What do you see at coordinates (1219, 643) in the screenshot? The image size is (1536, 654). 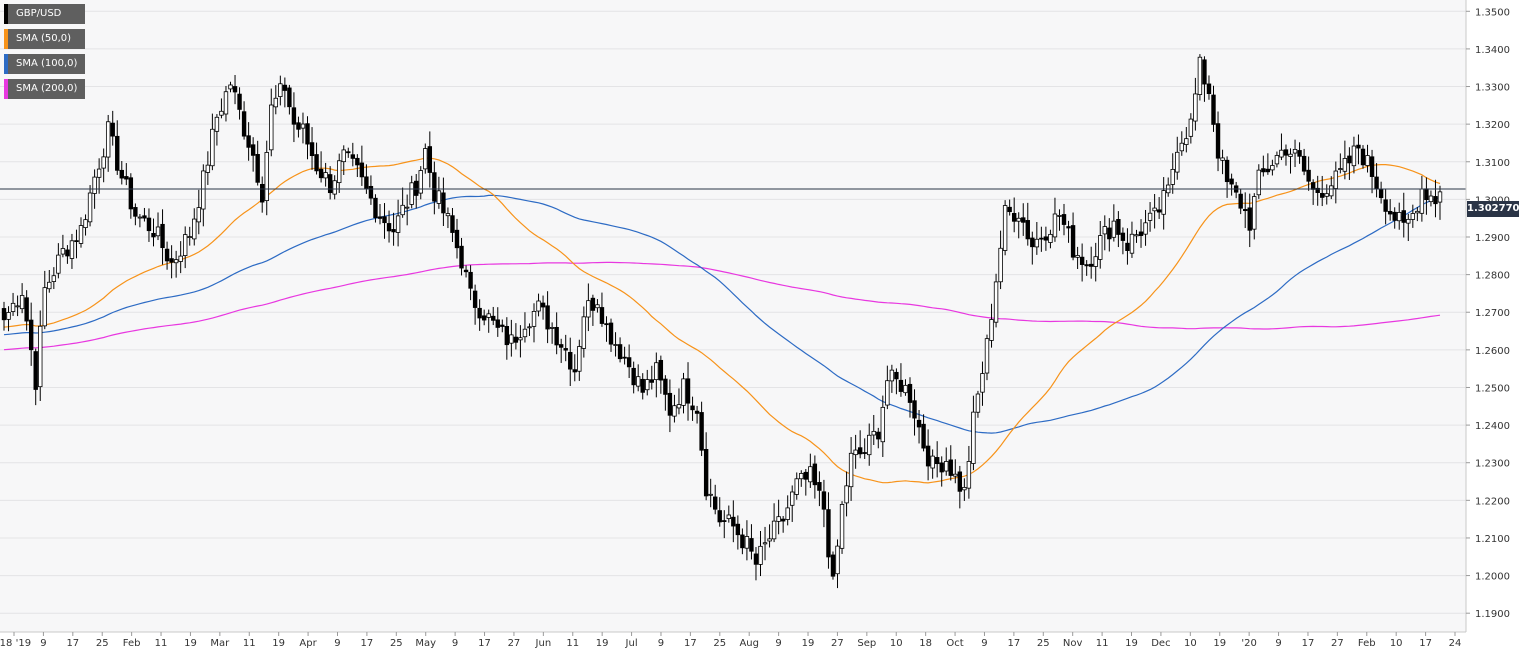 I see `x-tick-label: 19` at bounding box center [1219, 643].